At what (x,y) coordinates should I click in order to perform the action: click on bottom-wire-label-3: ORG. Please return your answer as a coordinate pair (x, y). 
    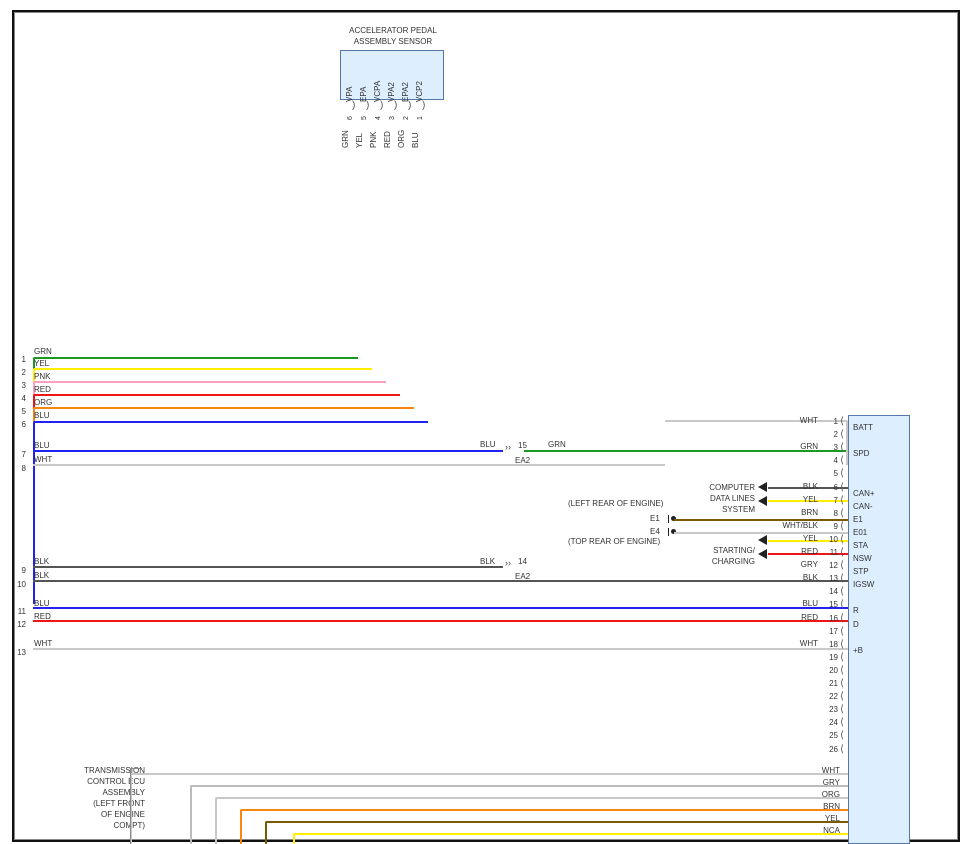
    Looking at the image, I should click on (830, 794).